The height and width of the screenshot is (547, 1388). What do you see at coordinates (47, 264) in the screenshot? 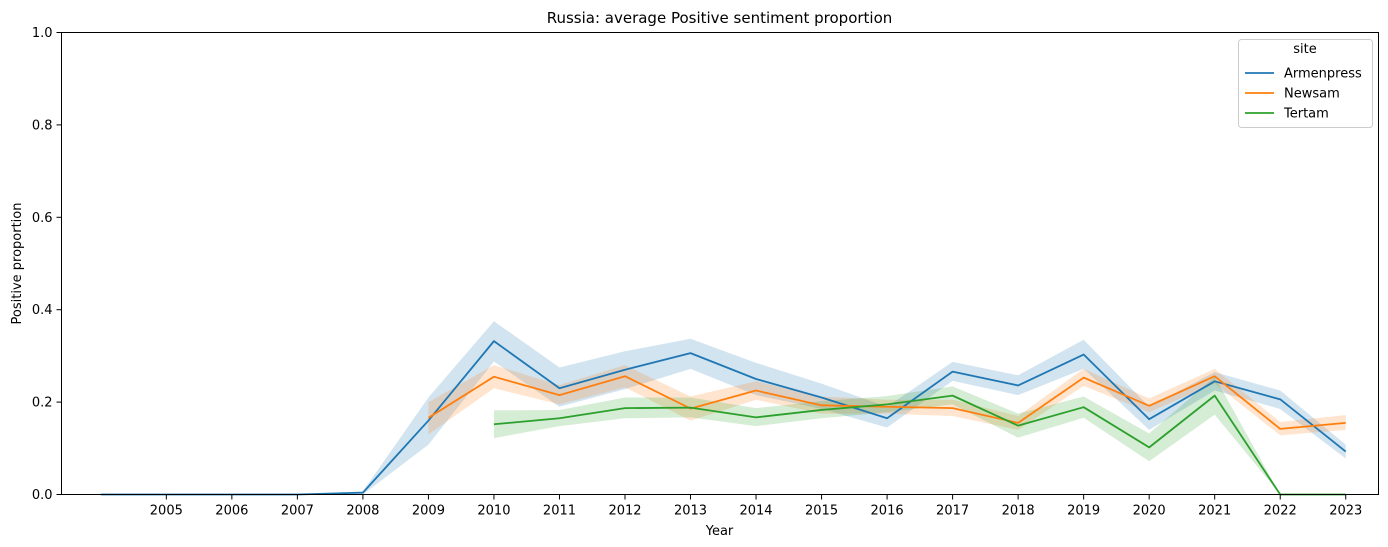
I see `y-axis-ticks: 0.0 0.2 0.4 0.6 0.8 1.0` at bounding box center [47, 264].